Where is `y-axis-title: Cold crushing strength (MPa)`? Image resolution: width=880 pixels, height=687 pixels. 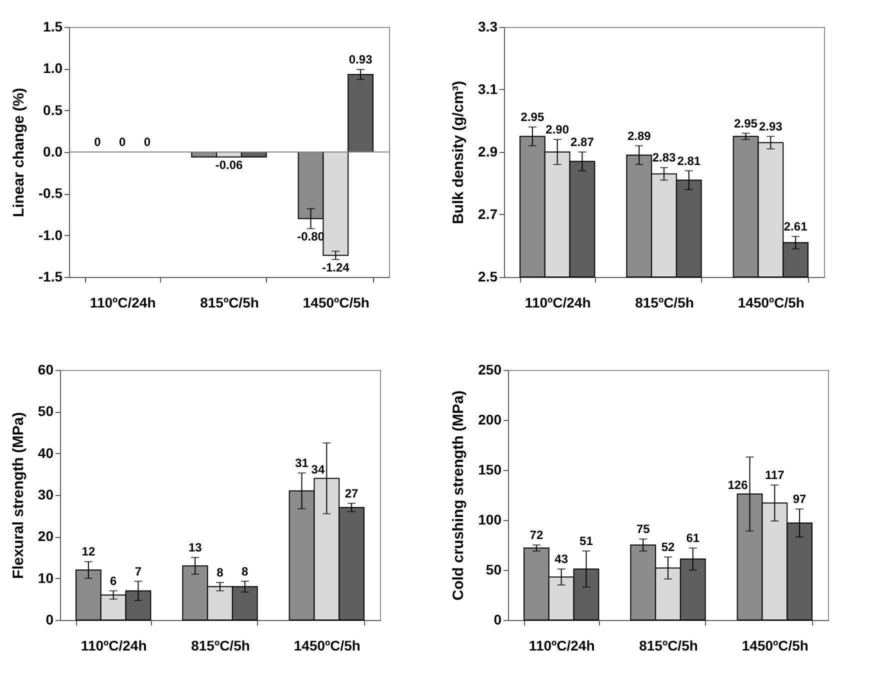 y-axis-title: Cold crushing strength (MPa) is located at coordinates (459, 495).